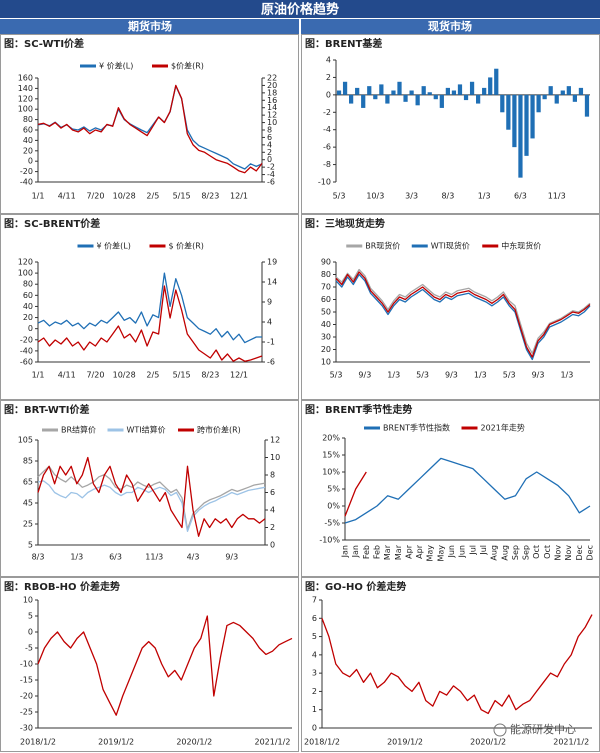  Describe the element at coordinates (29, 648) in the screenshot. I see `y-tick-label: -5` at that location.